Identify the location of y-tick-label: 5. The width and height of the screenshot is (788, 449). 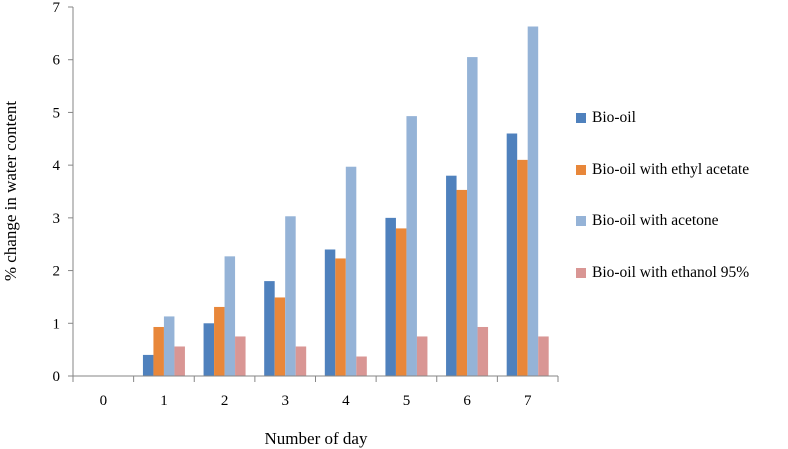
(57, 113).